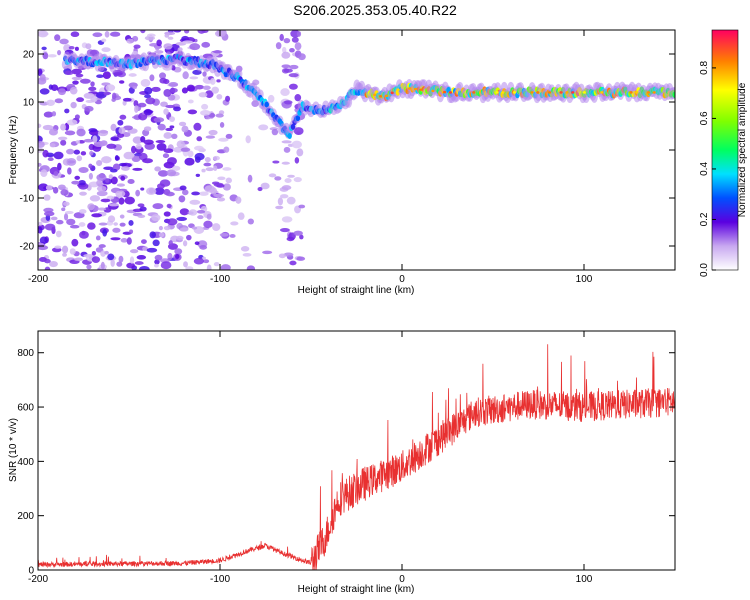  I want to click on spectrogram-y-tick-label: -10, so click(27, 199).